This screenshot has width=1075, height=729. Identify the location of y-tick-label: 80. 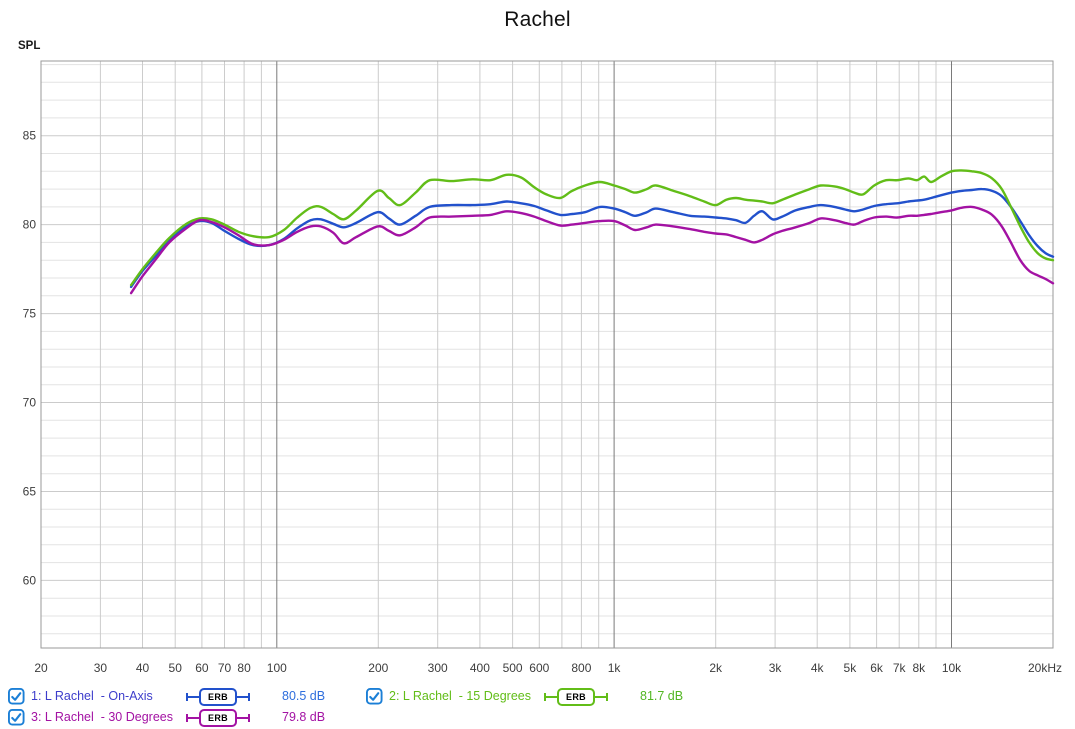
(30, 225).